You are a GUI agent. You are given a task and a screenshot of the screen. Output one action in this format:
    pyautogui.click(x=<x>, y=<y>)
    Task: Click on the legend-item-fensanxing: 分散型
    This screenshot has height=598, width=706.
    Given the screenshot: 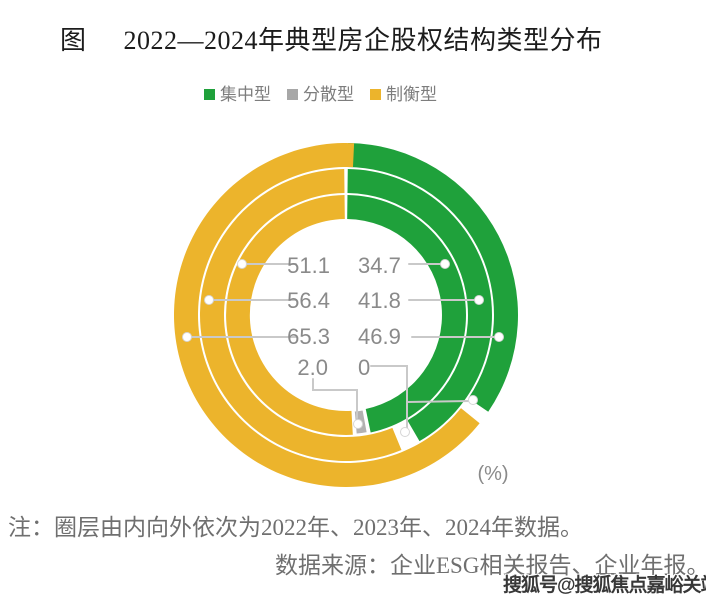 What is the action you would take?
    pyautogui.click(x=320, y=94)
    